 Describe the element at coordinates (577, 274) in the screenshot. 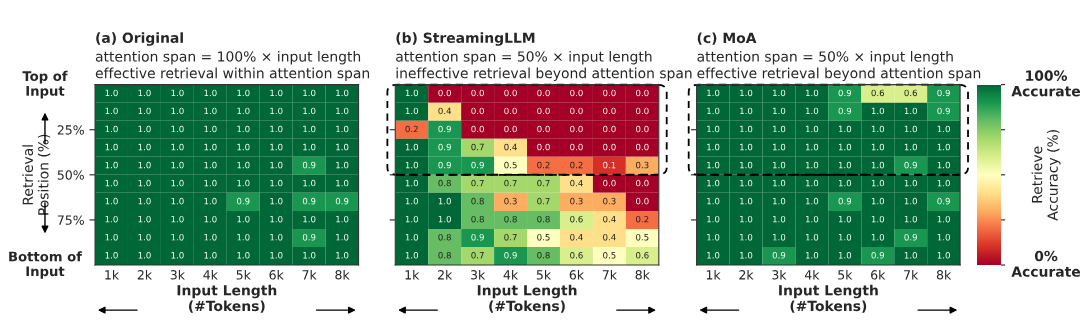

I see `x-tick-label: 6k` at that location.